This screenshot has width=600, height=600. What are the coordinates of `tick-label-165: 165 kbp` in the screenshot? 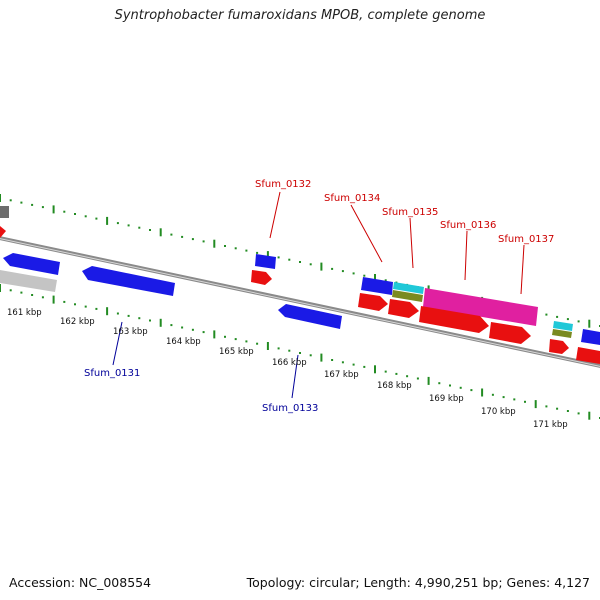 It's located at (236, 352).